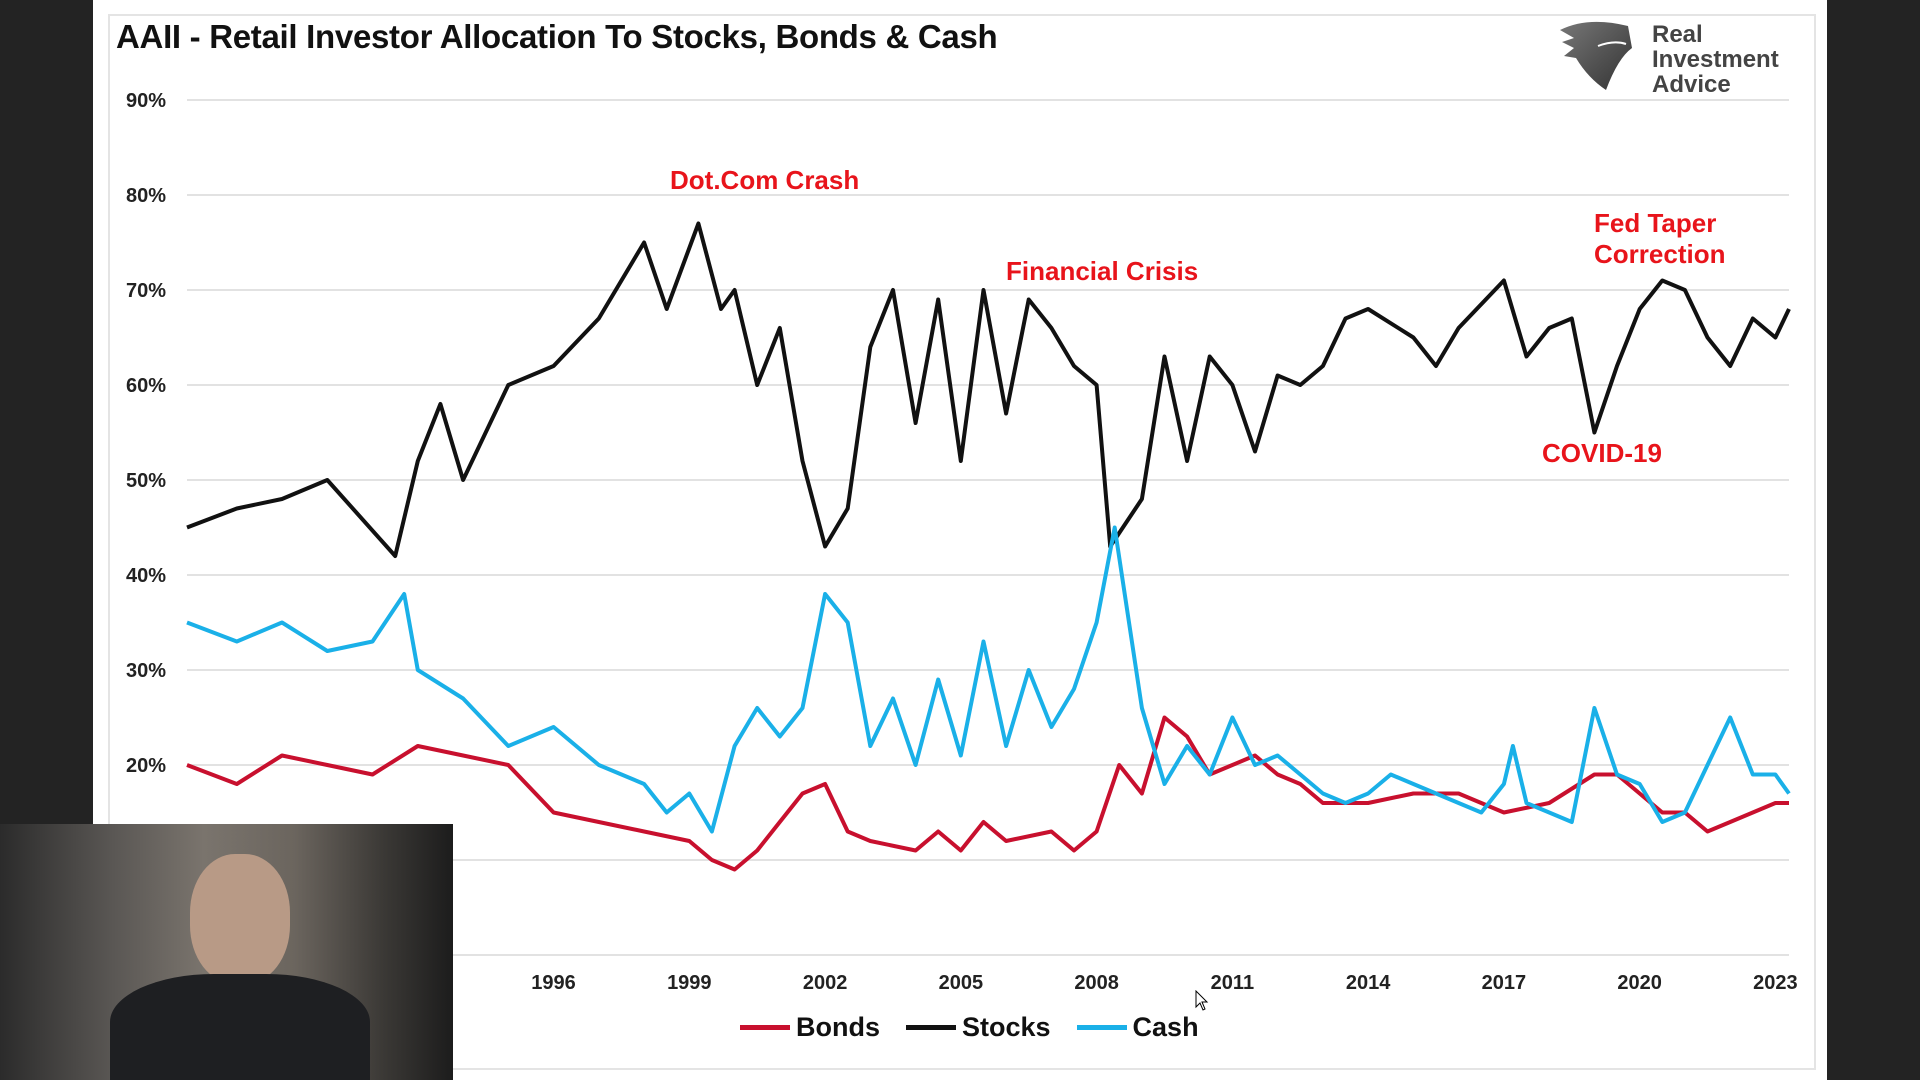 The height and width of the screenshot is (1080, 1920). What do you see at coordinates (146, 576) in the screenshot?
I see `y-tick-label: 40%` at bounding box center [146, 576].